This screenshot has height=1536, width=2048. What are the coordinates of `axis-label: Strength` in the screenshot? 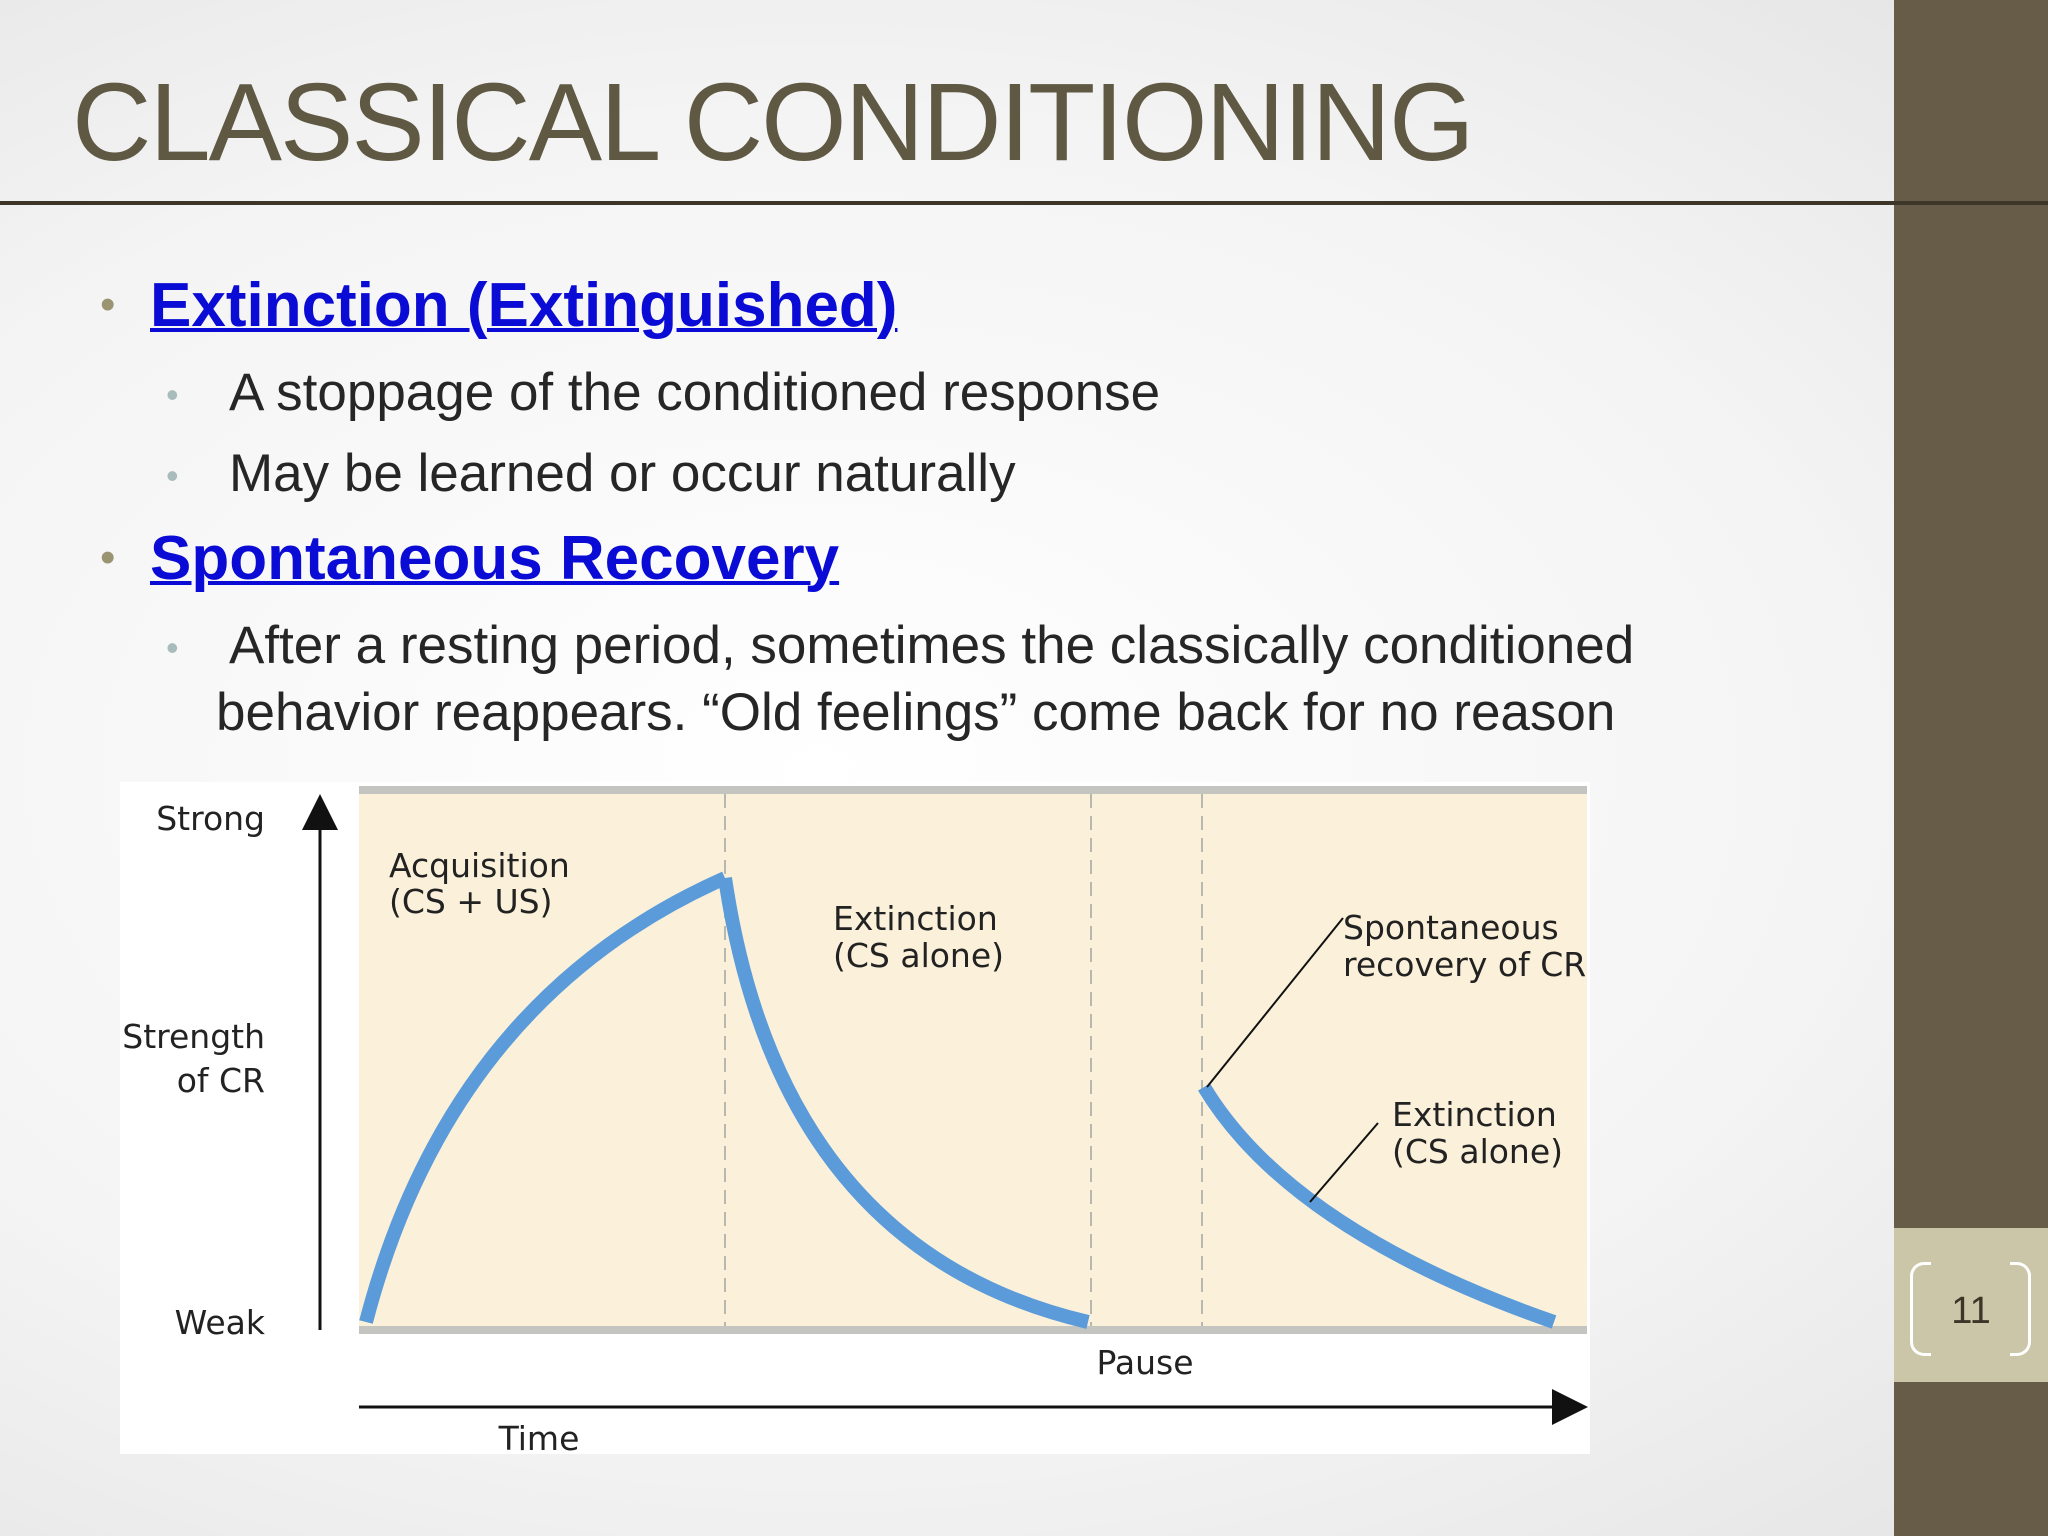 It's located at (193, 1036).